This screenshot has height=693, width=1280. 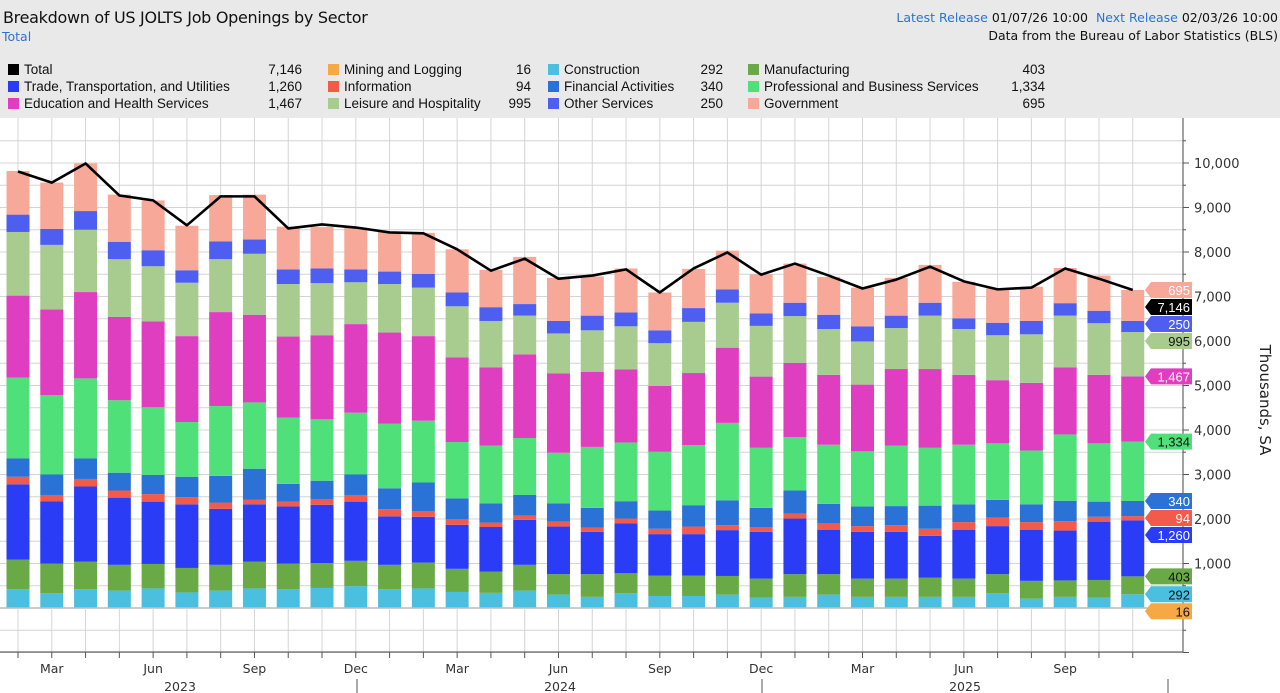 What do you see at coordinates (180, 686) in the screenshot?
I see `x-year-label: 2023` at bounding box center [180, 686].